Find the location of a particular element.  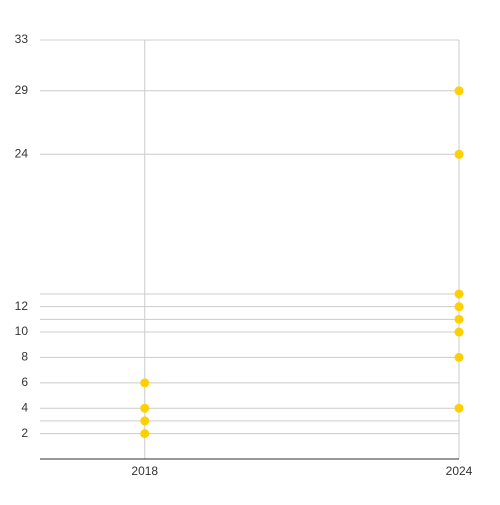

y-tick-label: 29 is located at coordinates (22, 90).